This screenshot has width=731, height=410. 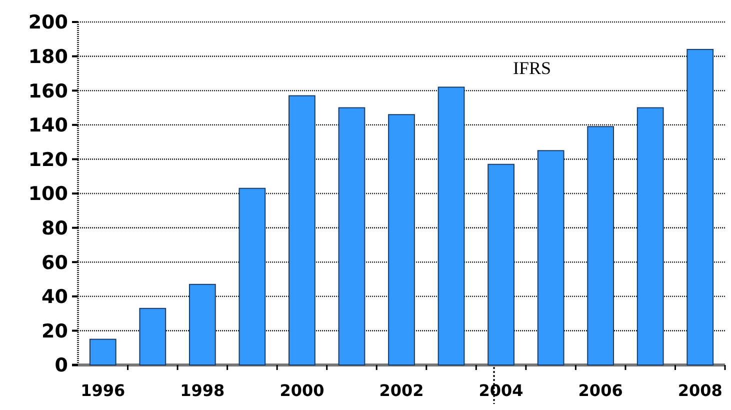 I want to click on x-tick-label: 2006, so click(x=600, y=390).